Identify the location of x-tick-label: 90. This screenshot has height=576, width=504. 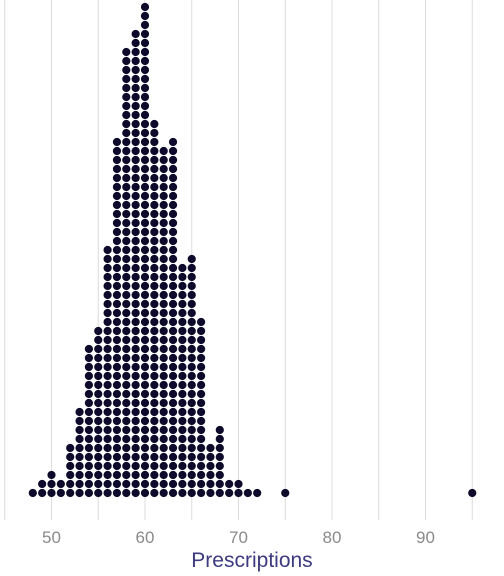
(425, 537).